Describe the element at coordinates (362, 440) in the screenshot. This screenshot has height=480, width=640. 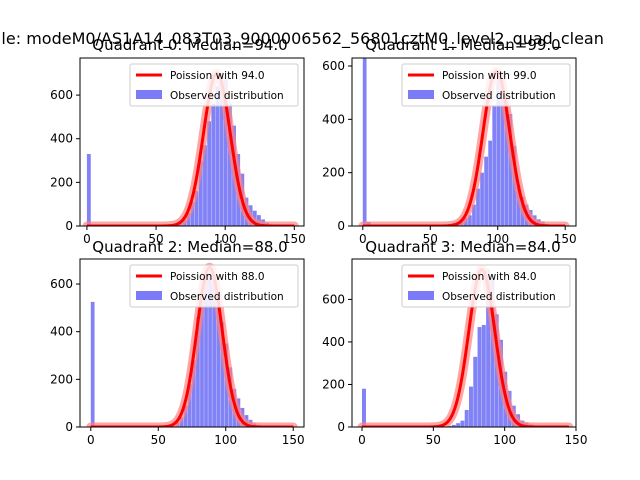
I see `quadrant-3-xtick-label: 0` at that location.